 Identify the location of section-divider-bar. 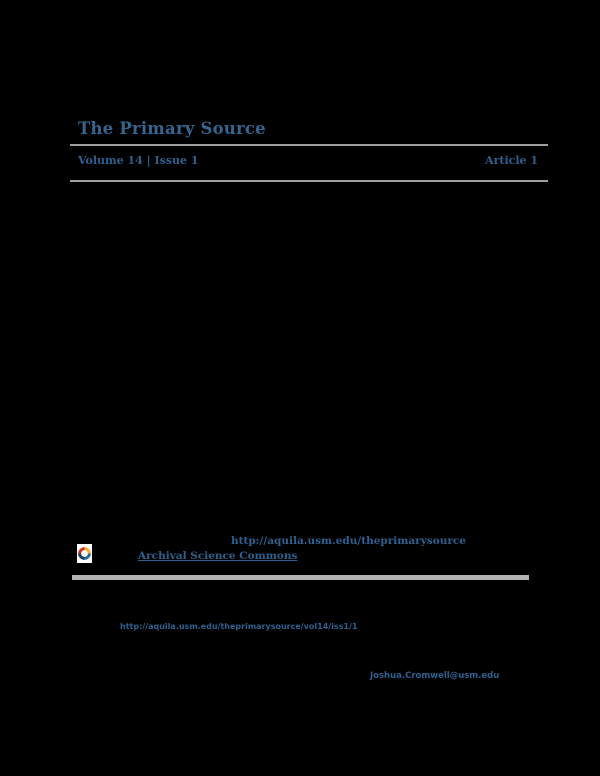
(300, 577).